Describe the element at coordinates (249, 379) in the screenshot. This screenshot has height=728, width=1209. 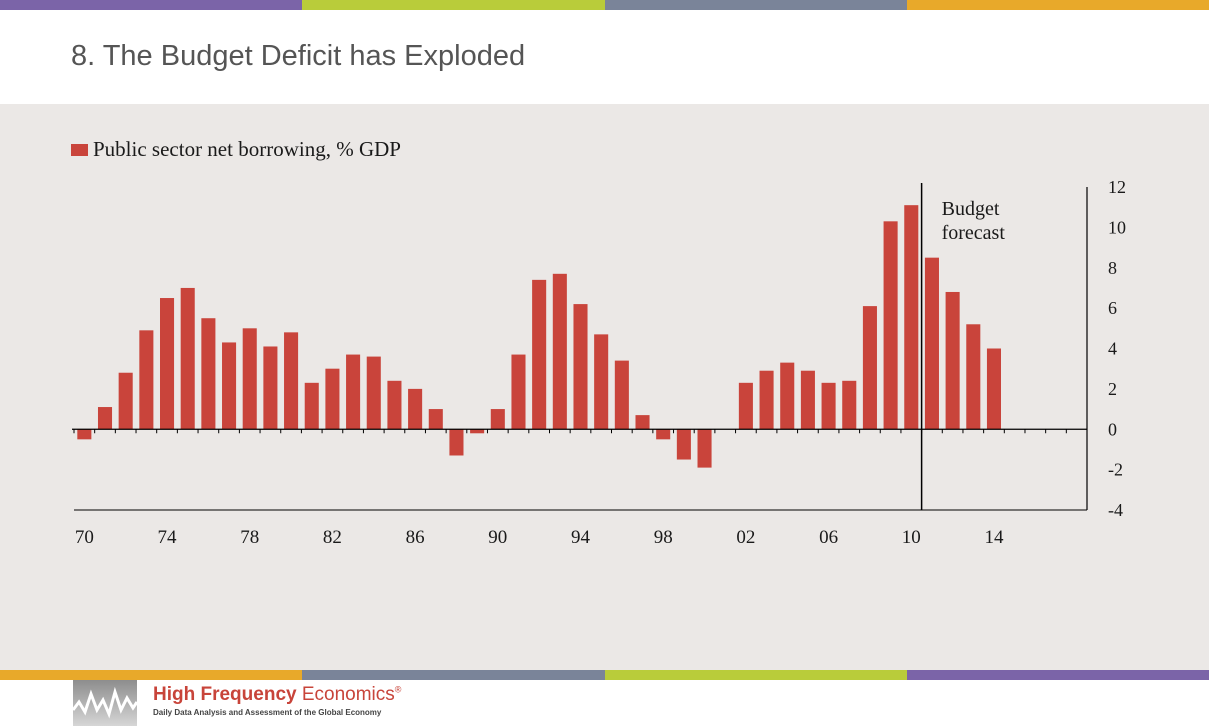
I see `bar-1978` at that location.